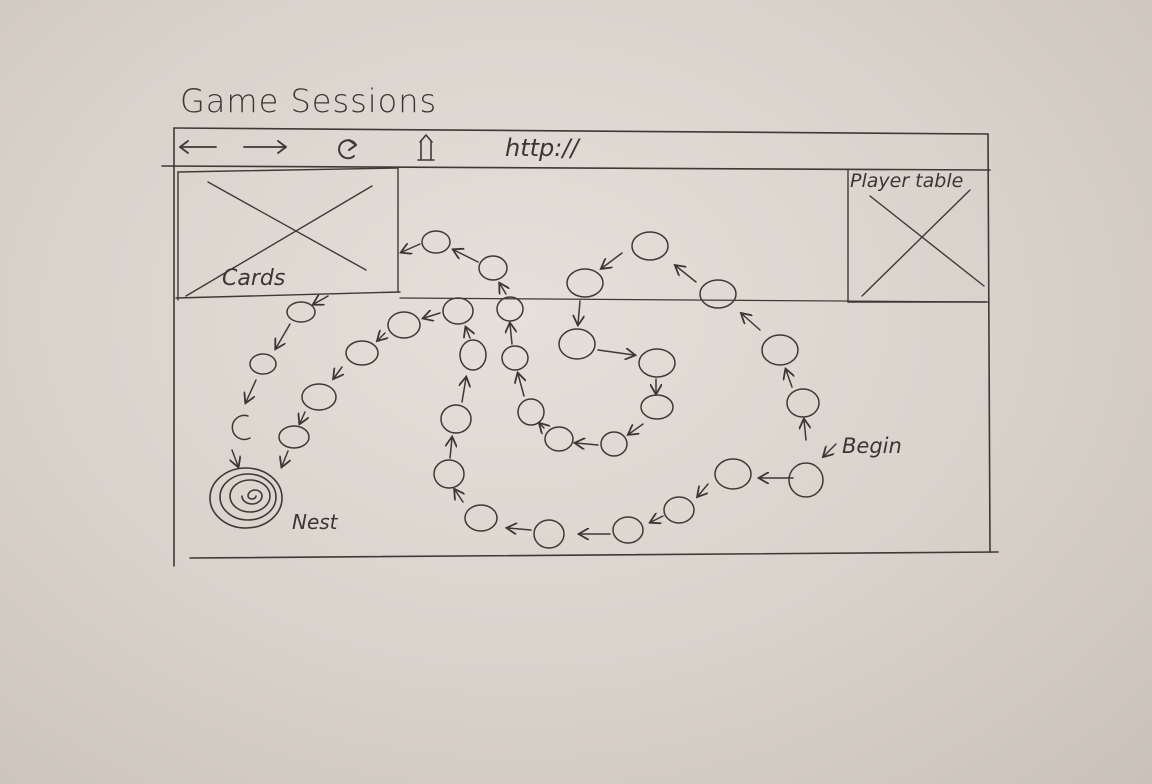 This screenshot has height=784, width=1152. What do you see at coordinates (288, 234) in the screenshot?
I see `cards-image-placeholder` at bounding box center [288, 234].